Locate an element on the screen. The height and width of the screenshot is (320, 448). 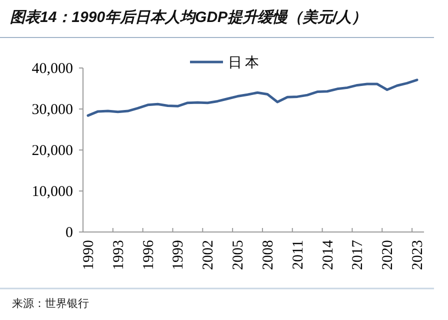
x-tick-label: 1993 is located at coordinates (118, 255).